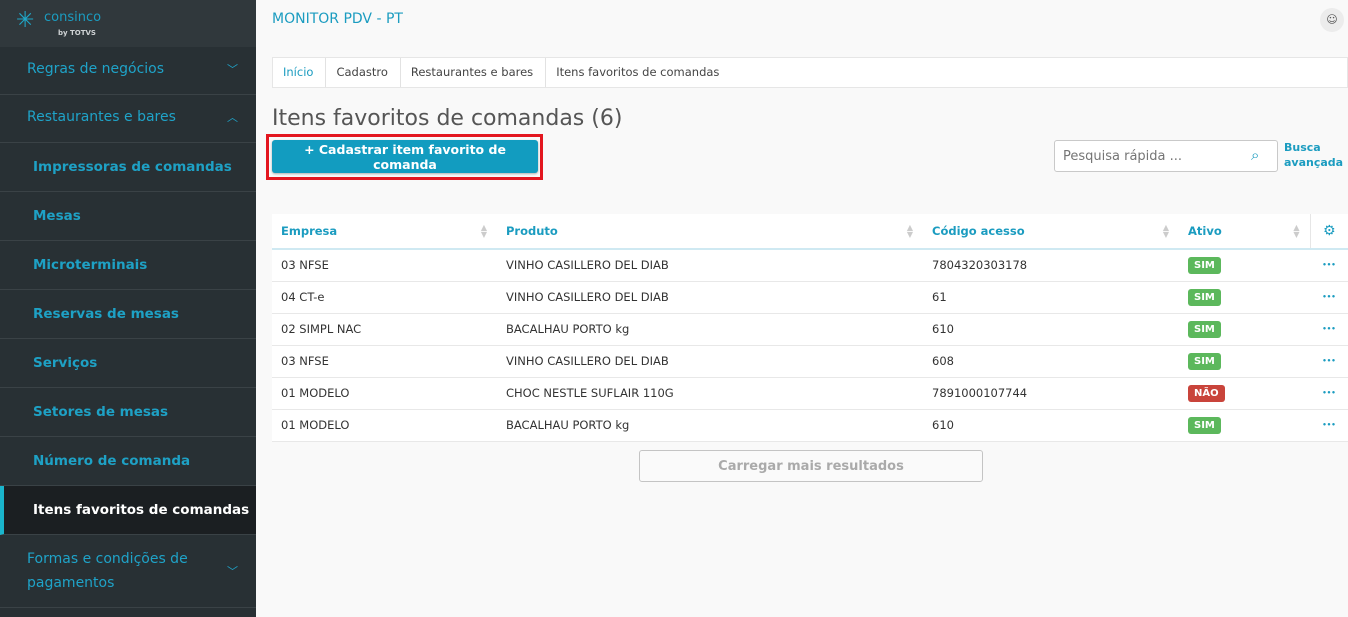 This screenshot has height=617, width=1348. I want to click on load-more-button: Carregar mais resultados, so click(811, 466).